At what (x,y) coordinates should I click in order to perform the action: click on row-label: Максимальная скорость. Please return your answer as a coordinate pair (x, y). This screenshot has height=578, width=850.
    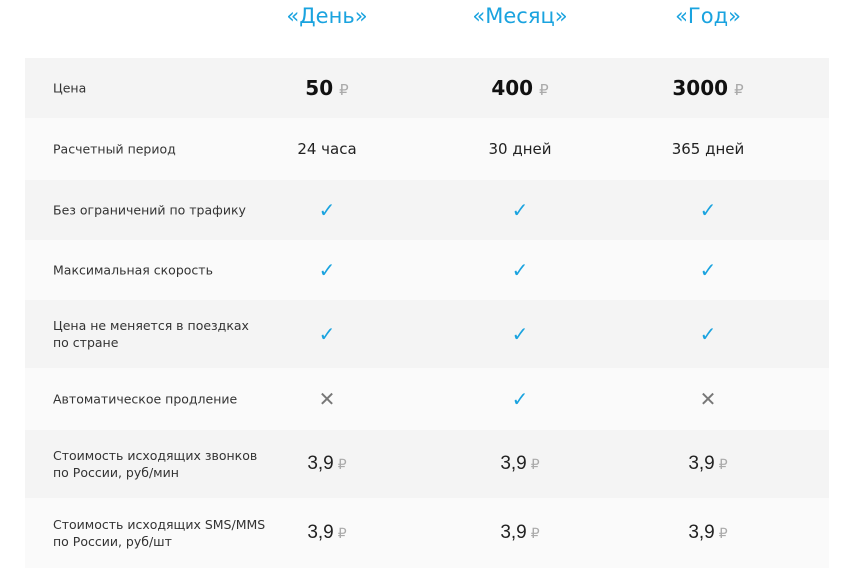
    Looking at the image, I should click on (133, 270).